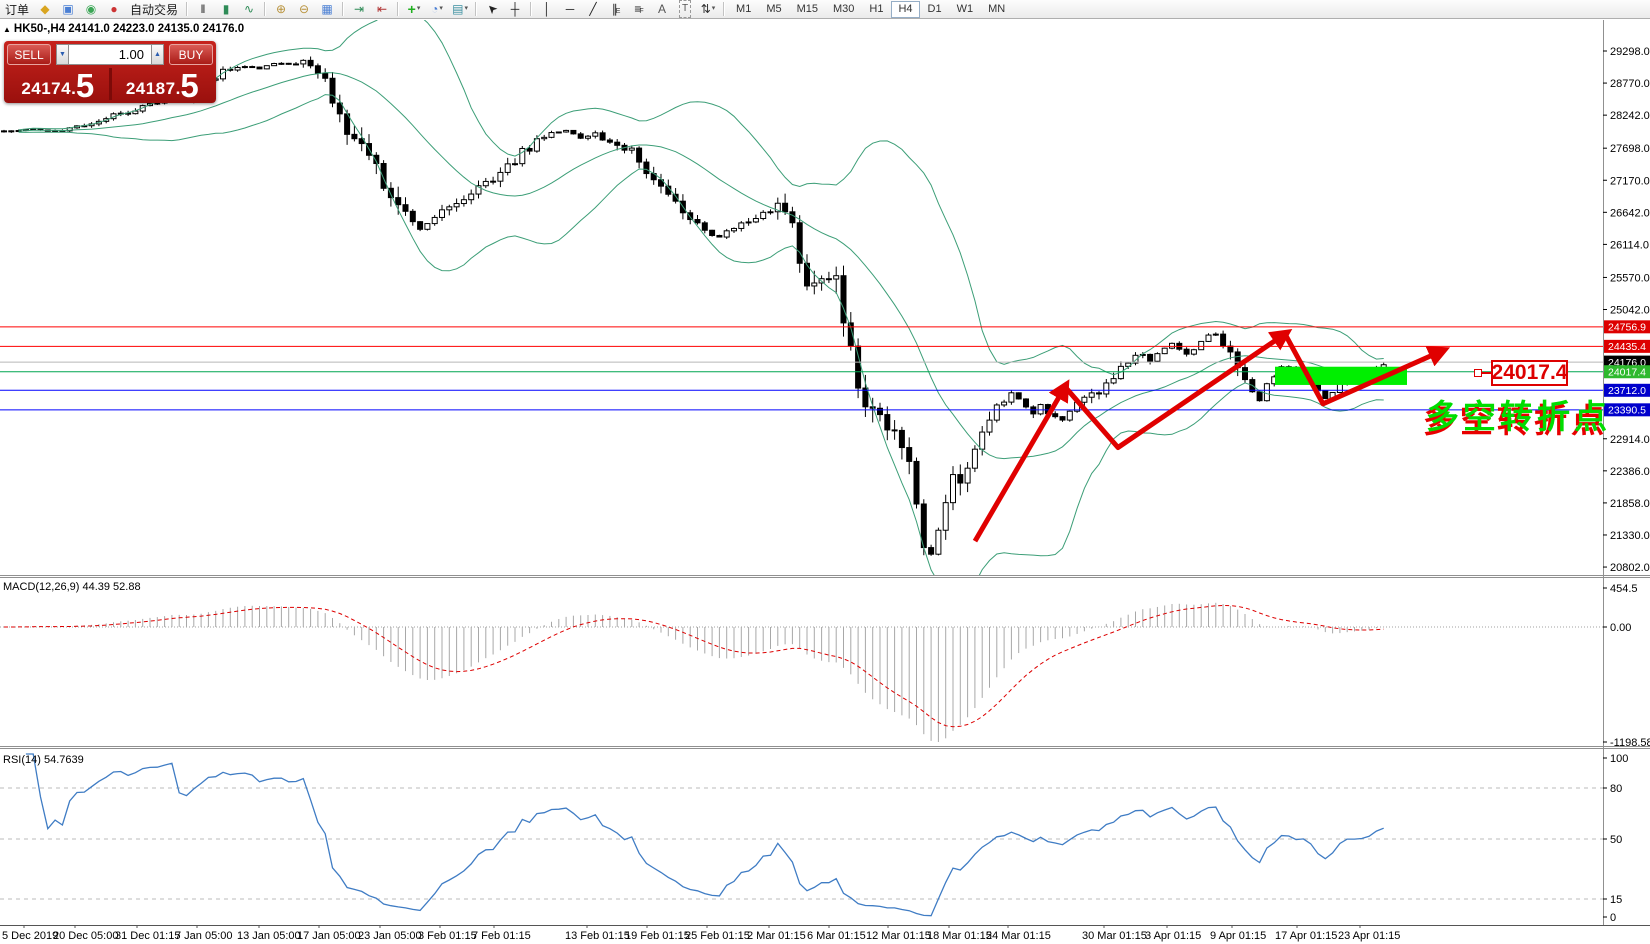 The width and height of the screenshot is (1650, 944). I want to click on svg-text: 24756.9, so click(1627, 328).